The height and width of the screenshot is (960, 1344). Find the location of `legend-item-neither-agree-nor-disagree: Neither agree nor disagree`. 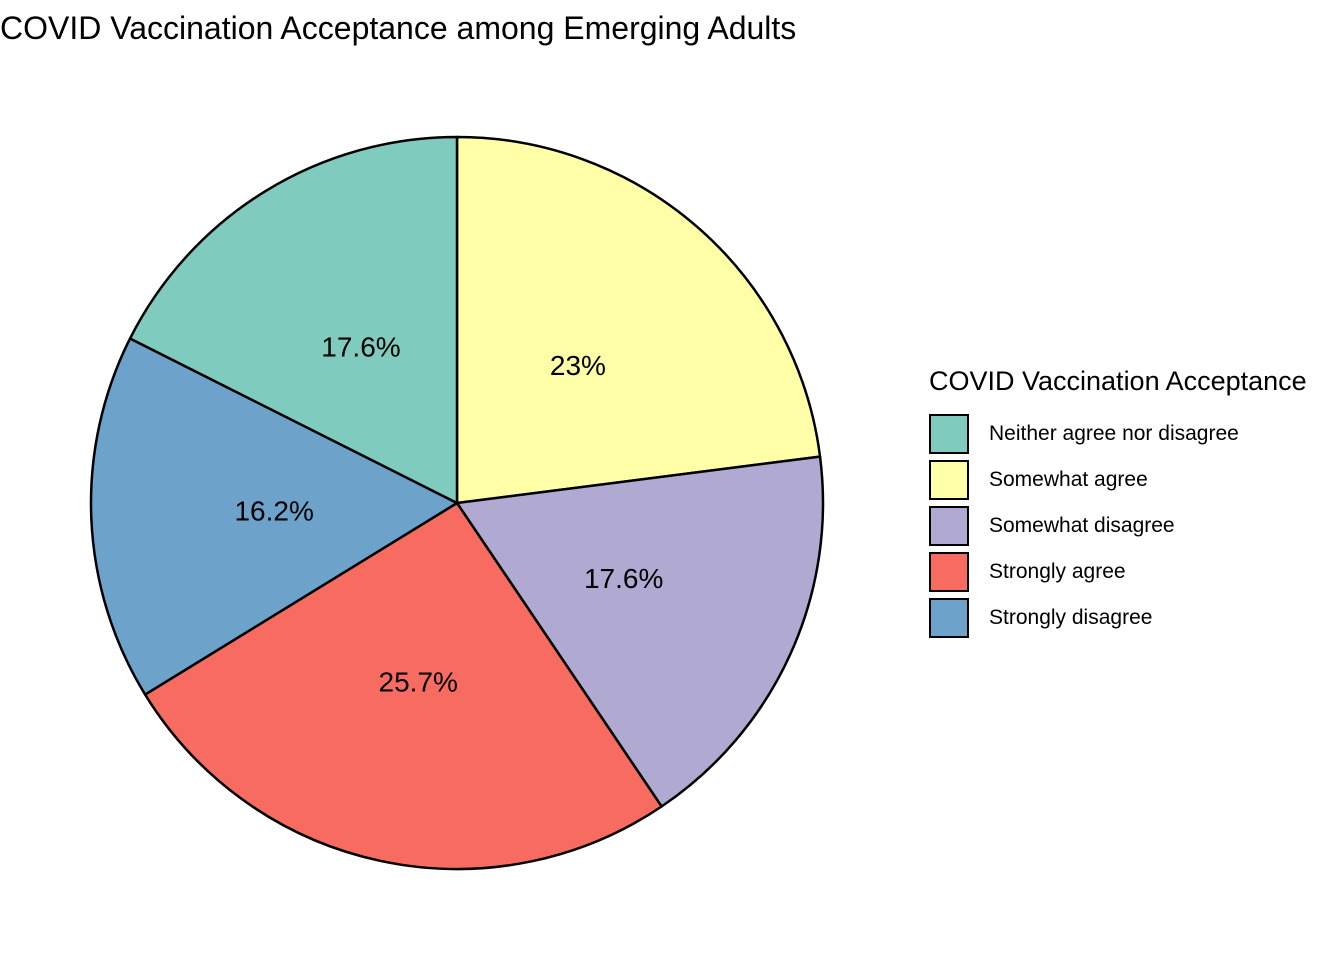

legend-item-neither-agree-nor-disagree: Neither agree nor disagree is located at coordinates (1118, 434).